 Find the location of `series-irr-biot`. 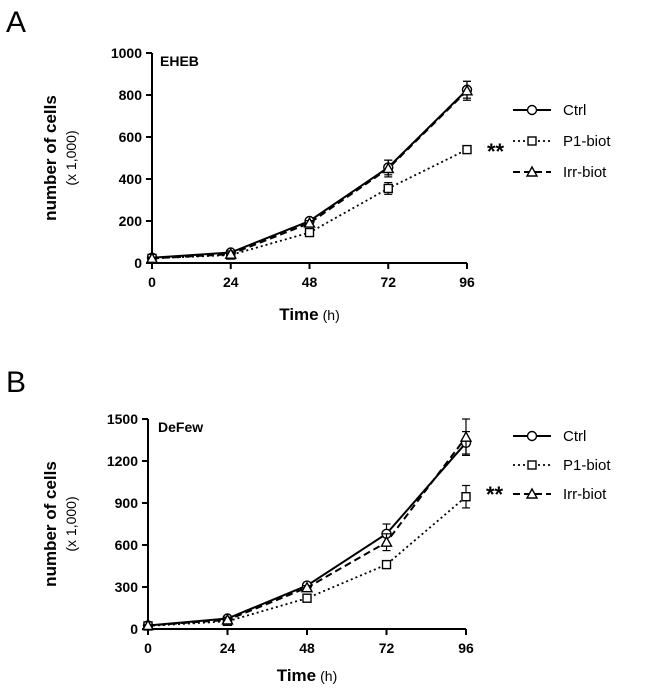

series-irr-biot is located at coordinates (309, 172).